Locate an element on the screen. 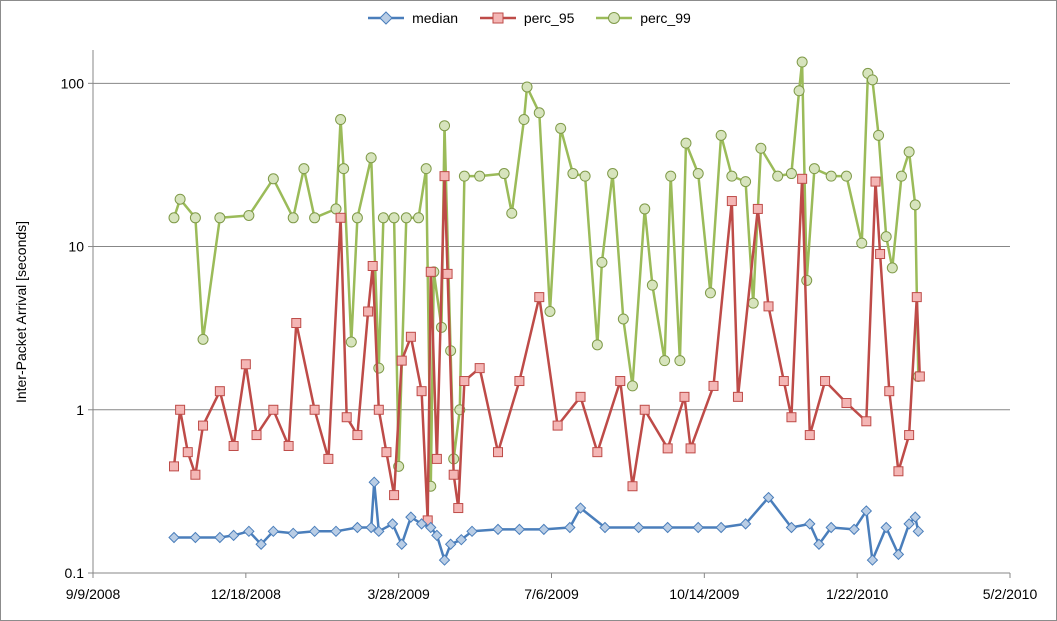  y-tick-label: 100 is located at coordinates (73, 83).